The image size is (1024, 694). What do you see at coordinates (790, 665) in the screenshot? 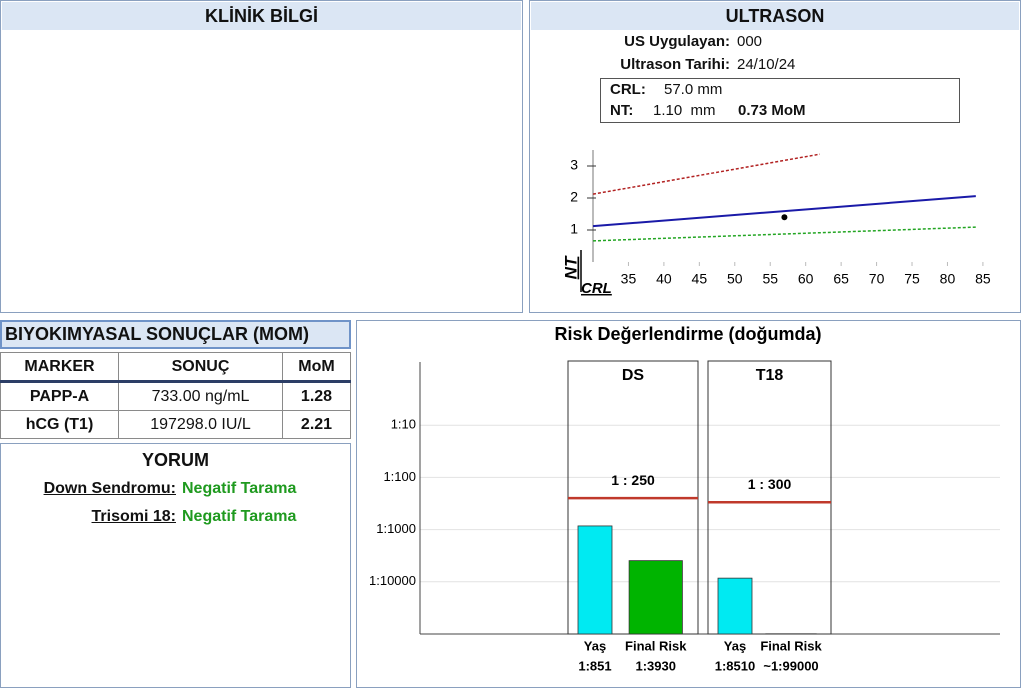
I see `value-label: ~1:99000` at bounding box center [790, 665].